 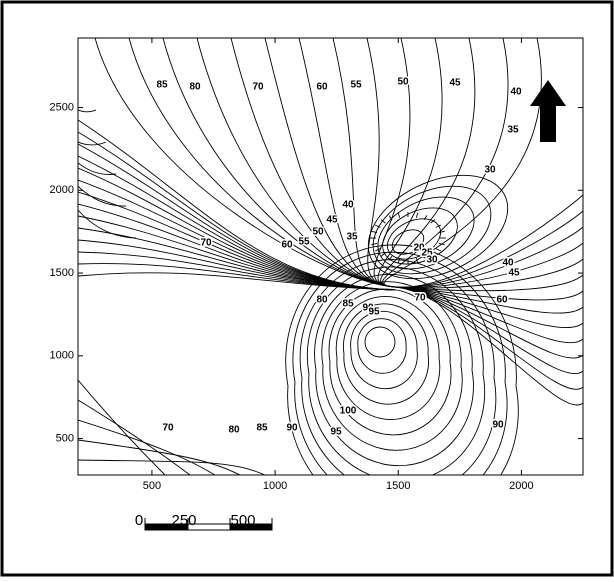 What do you see at coordinates (242, 520) in the screenshot?
I see `scale-label: 500` at bounding box center [242, 520].